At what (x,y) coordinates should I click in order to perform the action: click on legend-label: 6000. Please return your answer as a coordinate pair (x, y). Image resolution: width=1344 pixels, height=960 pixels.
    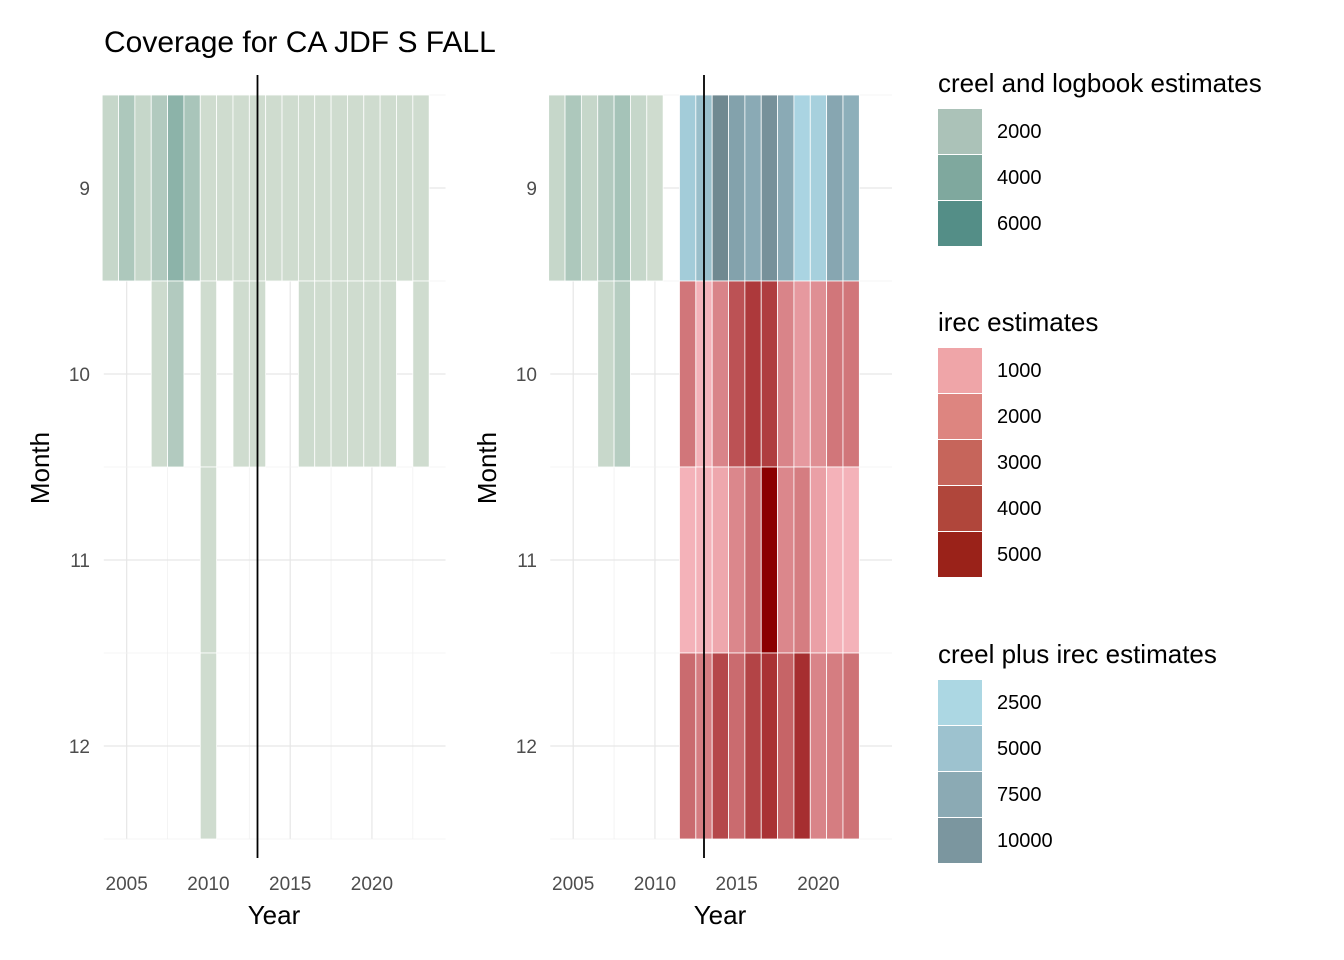
    Looking at the image, I should click on (1019, 223).